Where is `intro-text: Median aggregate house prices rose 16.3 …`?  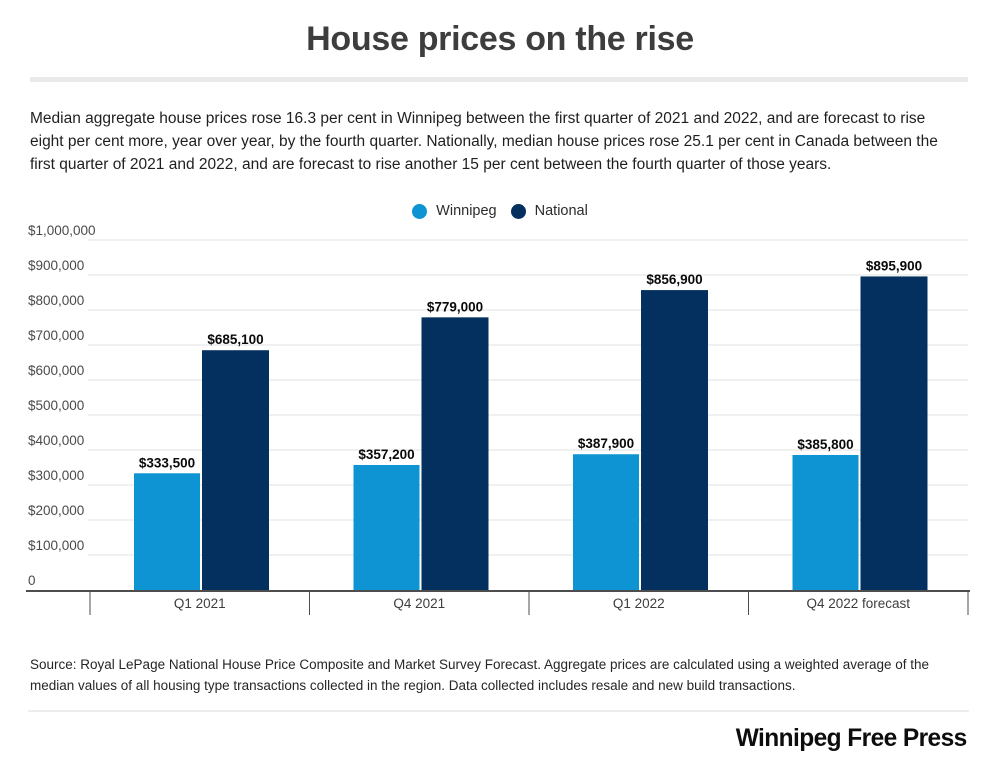 intro-text: Median aggregate house prices rose 16.3 … is located at coordinates (484, 141).